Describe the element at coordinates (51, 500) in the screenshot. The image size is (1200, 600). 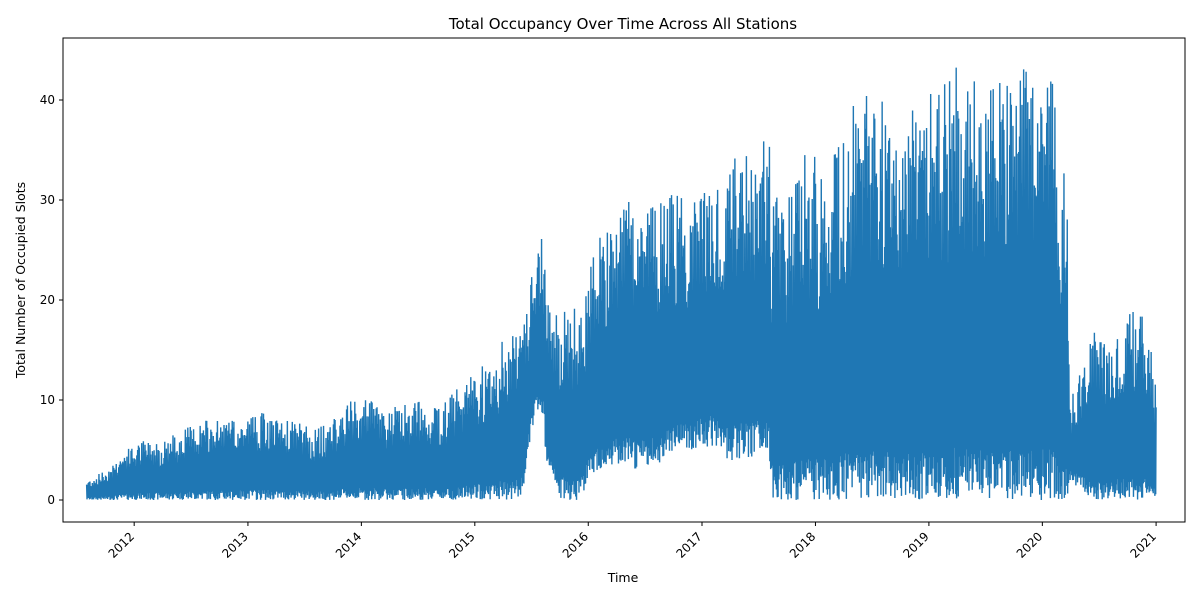
I see `y-tick-label: 0` at that location.